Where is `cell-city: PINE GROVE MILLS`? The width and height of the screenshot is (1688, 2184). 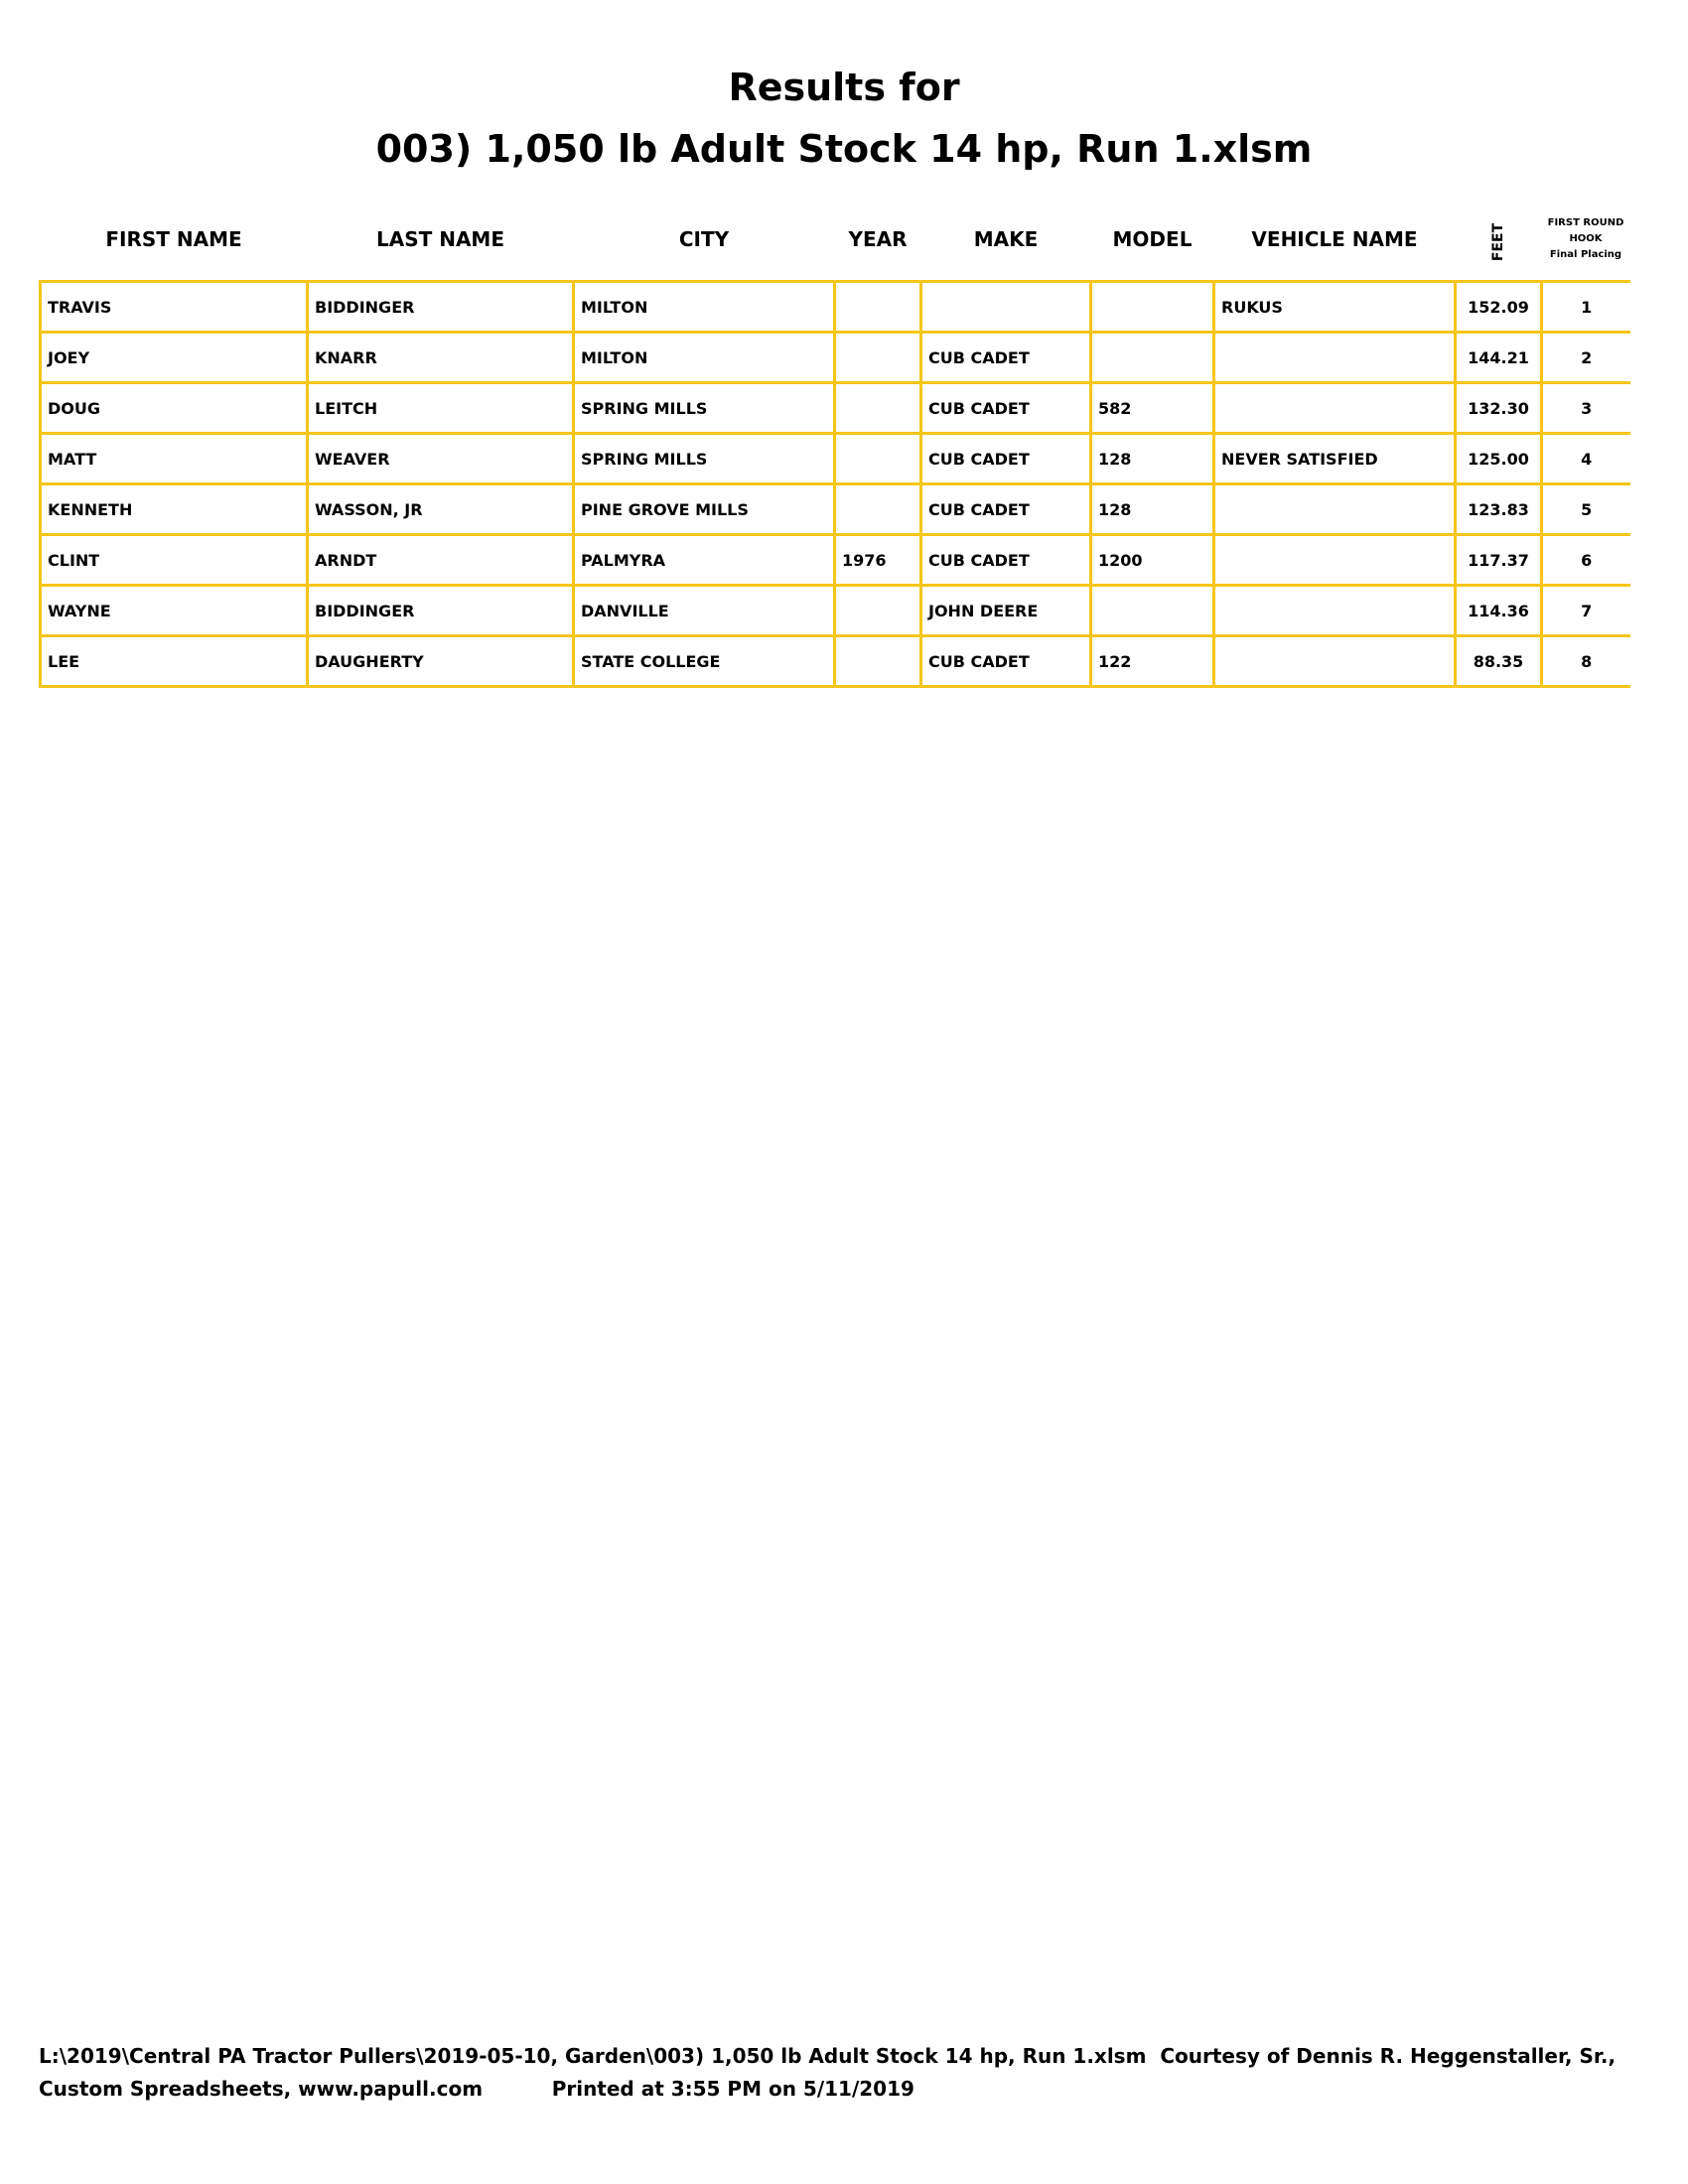
cell-city: PINE GROVE MILLS is located at coordinates (704, 509).